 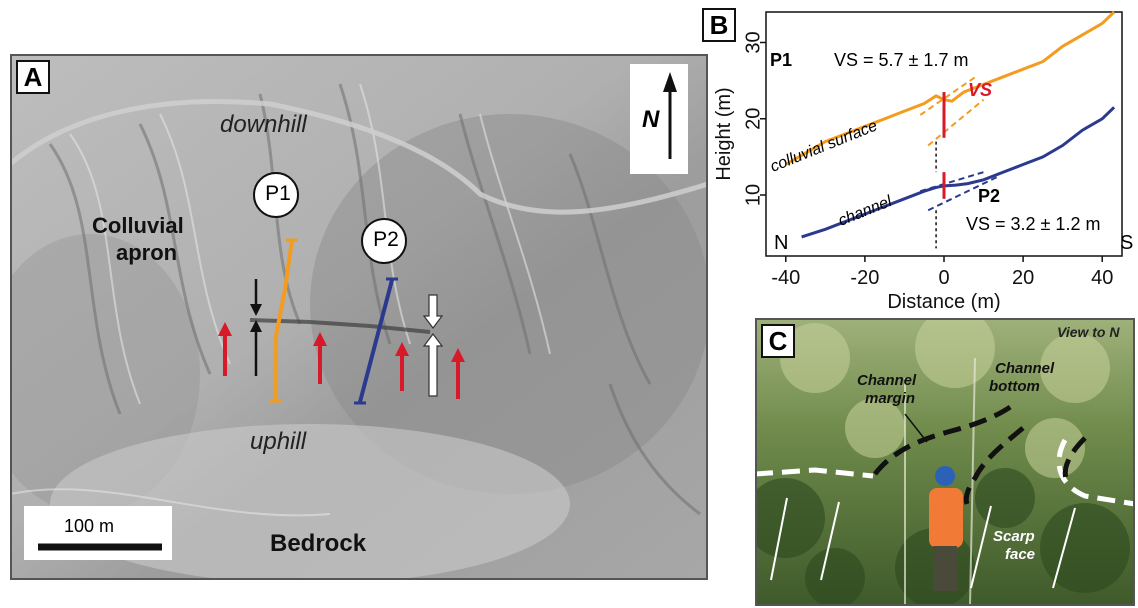 What do you see at coordinates (943, 302) in the screenshot?
I see `x-axis-label: Distance (m)` at bounding box center [943, 302].